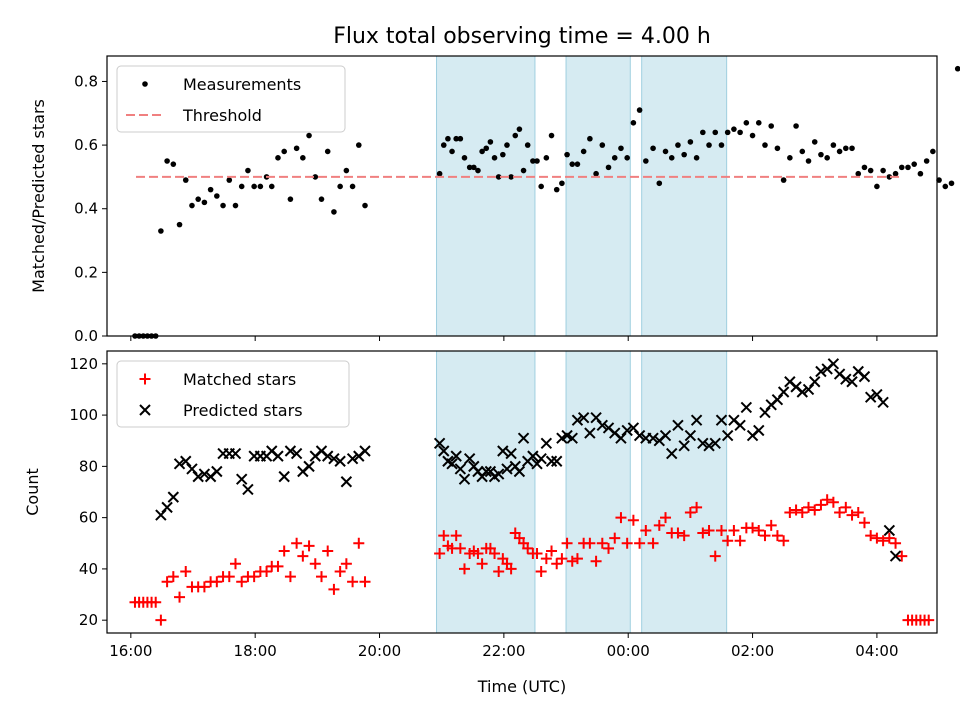 The image size is (960, 720). What do you see at coordinates (522, 36) in the screenshot?
I see `figure-title: Flux total observing time = 4.00 h` at bounding box center [522, 36].